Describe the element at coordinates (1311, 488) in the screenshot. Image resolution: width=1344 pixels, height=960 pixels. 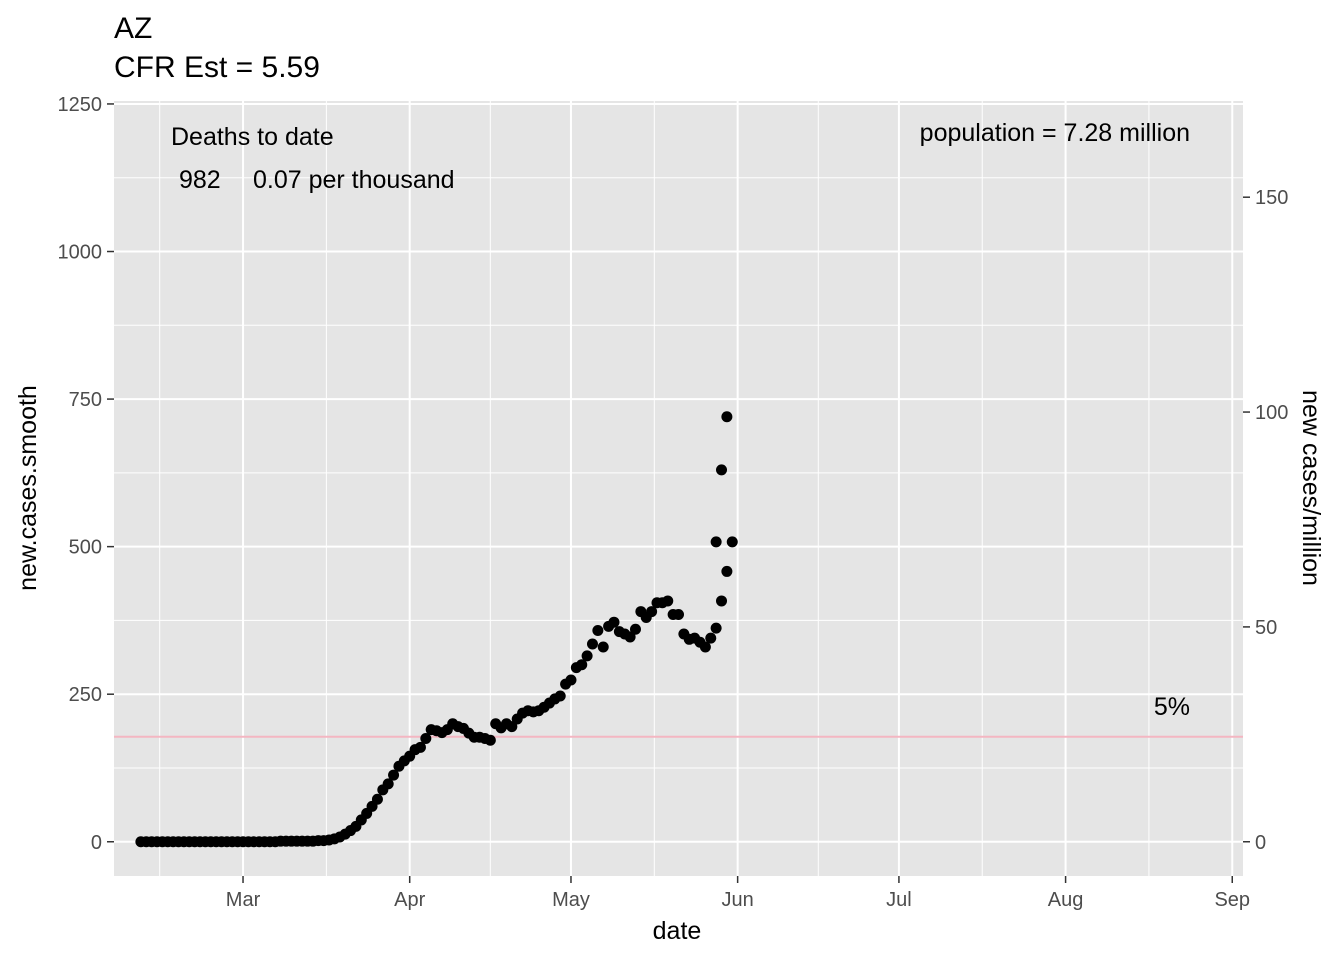
I see `y2-axis-title: new cases/million` at that location.